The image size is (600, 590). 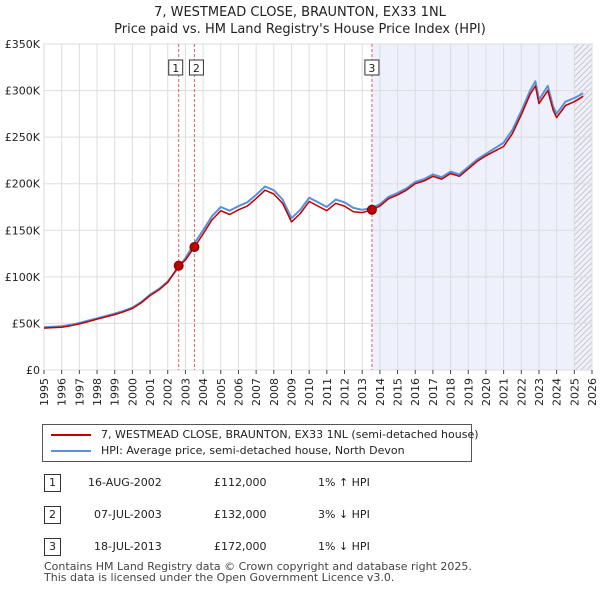 I want to click on transaction-hpi-delta: 3% ↓ HPI, so click(x=344, y=514).